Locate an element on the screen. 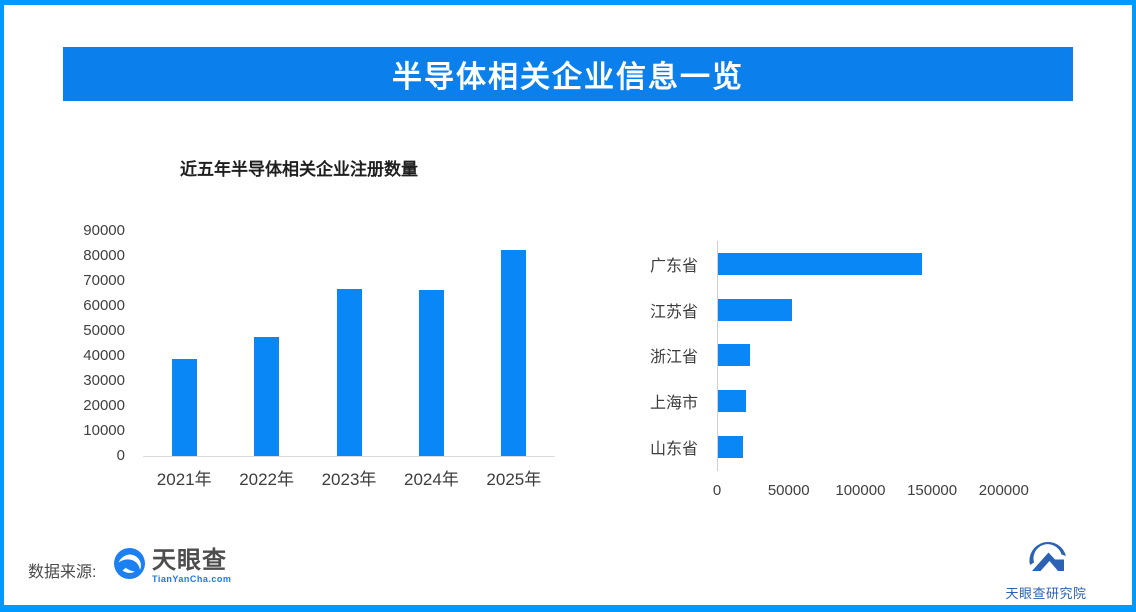 Image resolution: width=1136 pixels, height=612 pixels. bar-2025年 is located at coordinates (514, 352).